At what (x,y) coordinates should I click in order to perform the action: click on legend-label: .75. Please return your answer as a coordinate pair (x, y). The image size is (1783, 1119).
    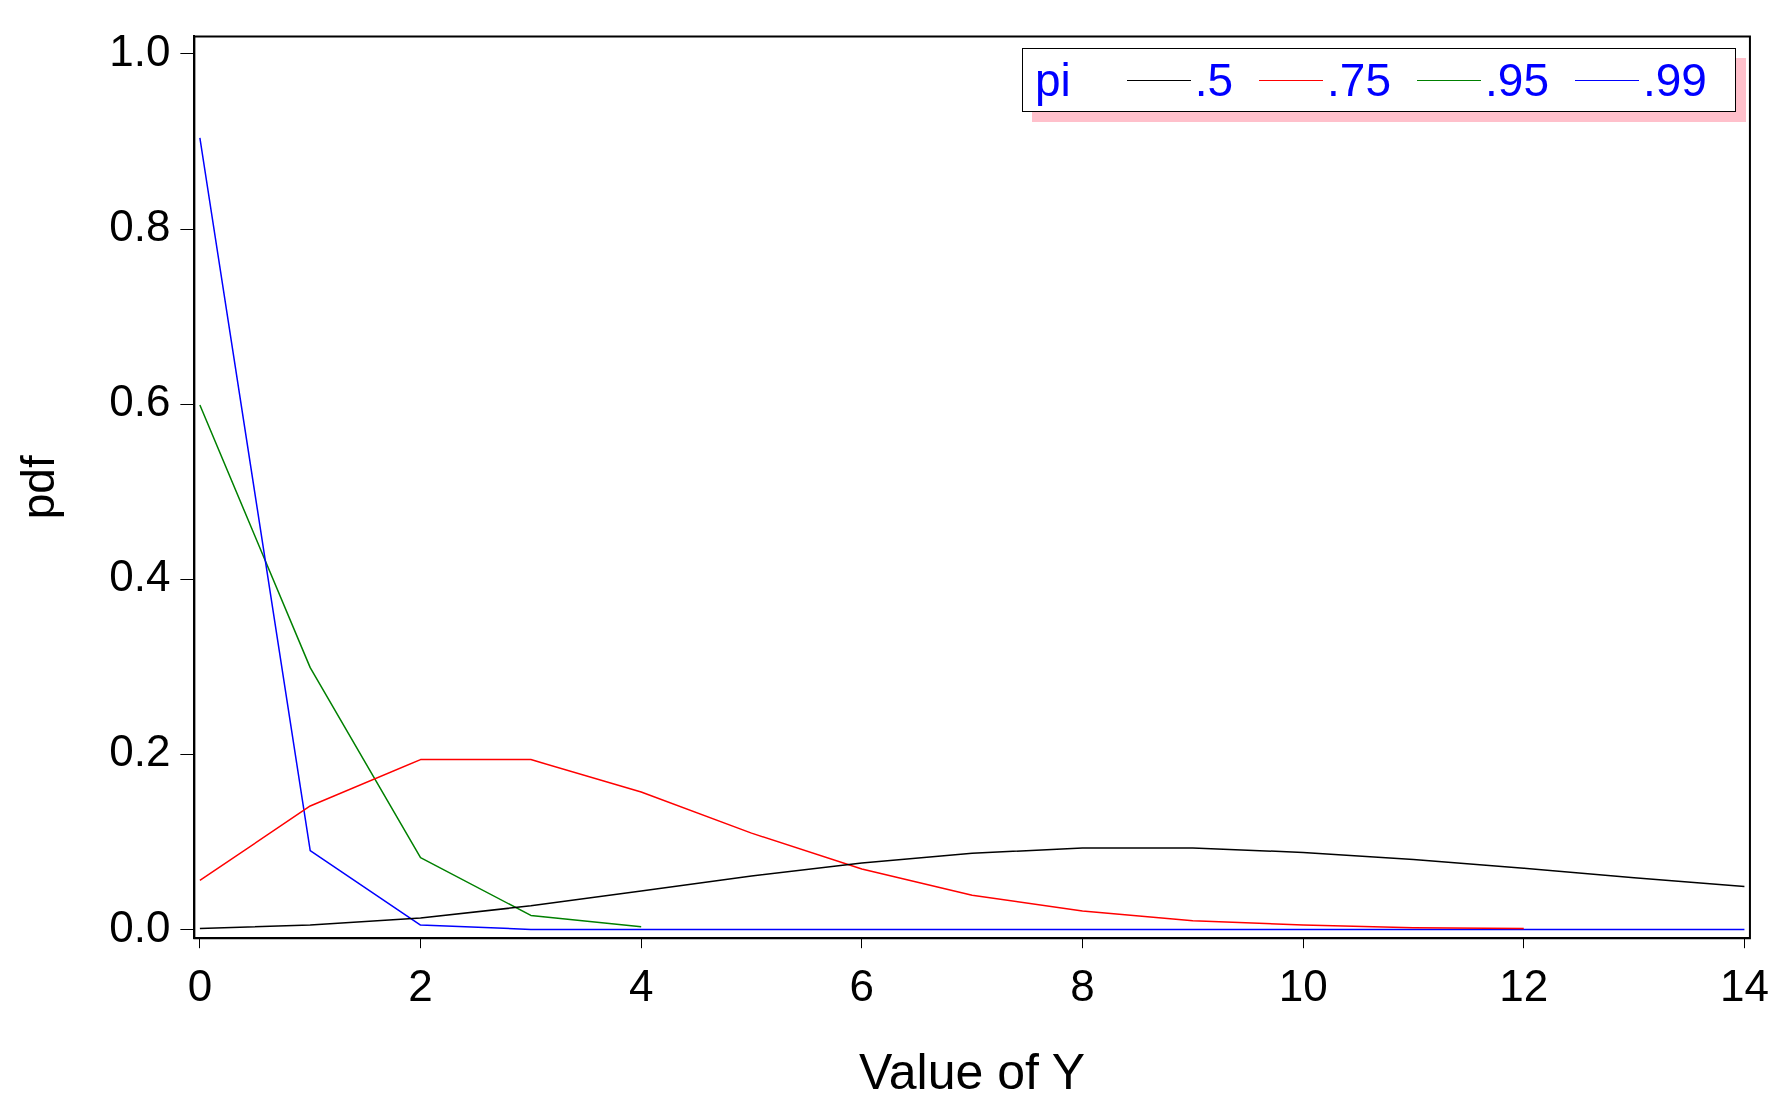
    Looking at the image, I should click on (1359, 80).